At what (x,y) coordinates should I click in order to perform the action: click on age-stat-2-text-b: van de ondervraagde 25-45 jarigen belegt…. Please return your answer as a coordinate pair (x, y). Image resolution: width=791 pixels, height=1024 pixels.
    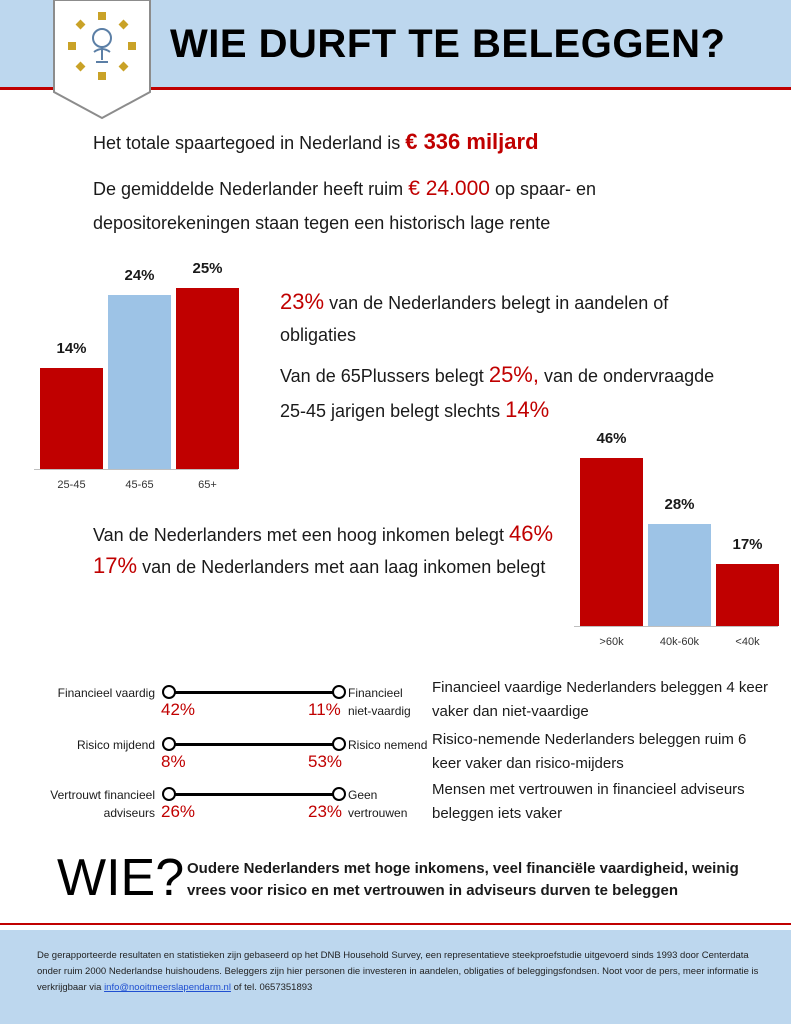
    Looking at the image, I should click on (497, 393).